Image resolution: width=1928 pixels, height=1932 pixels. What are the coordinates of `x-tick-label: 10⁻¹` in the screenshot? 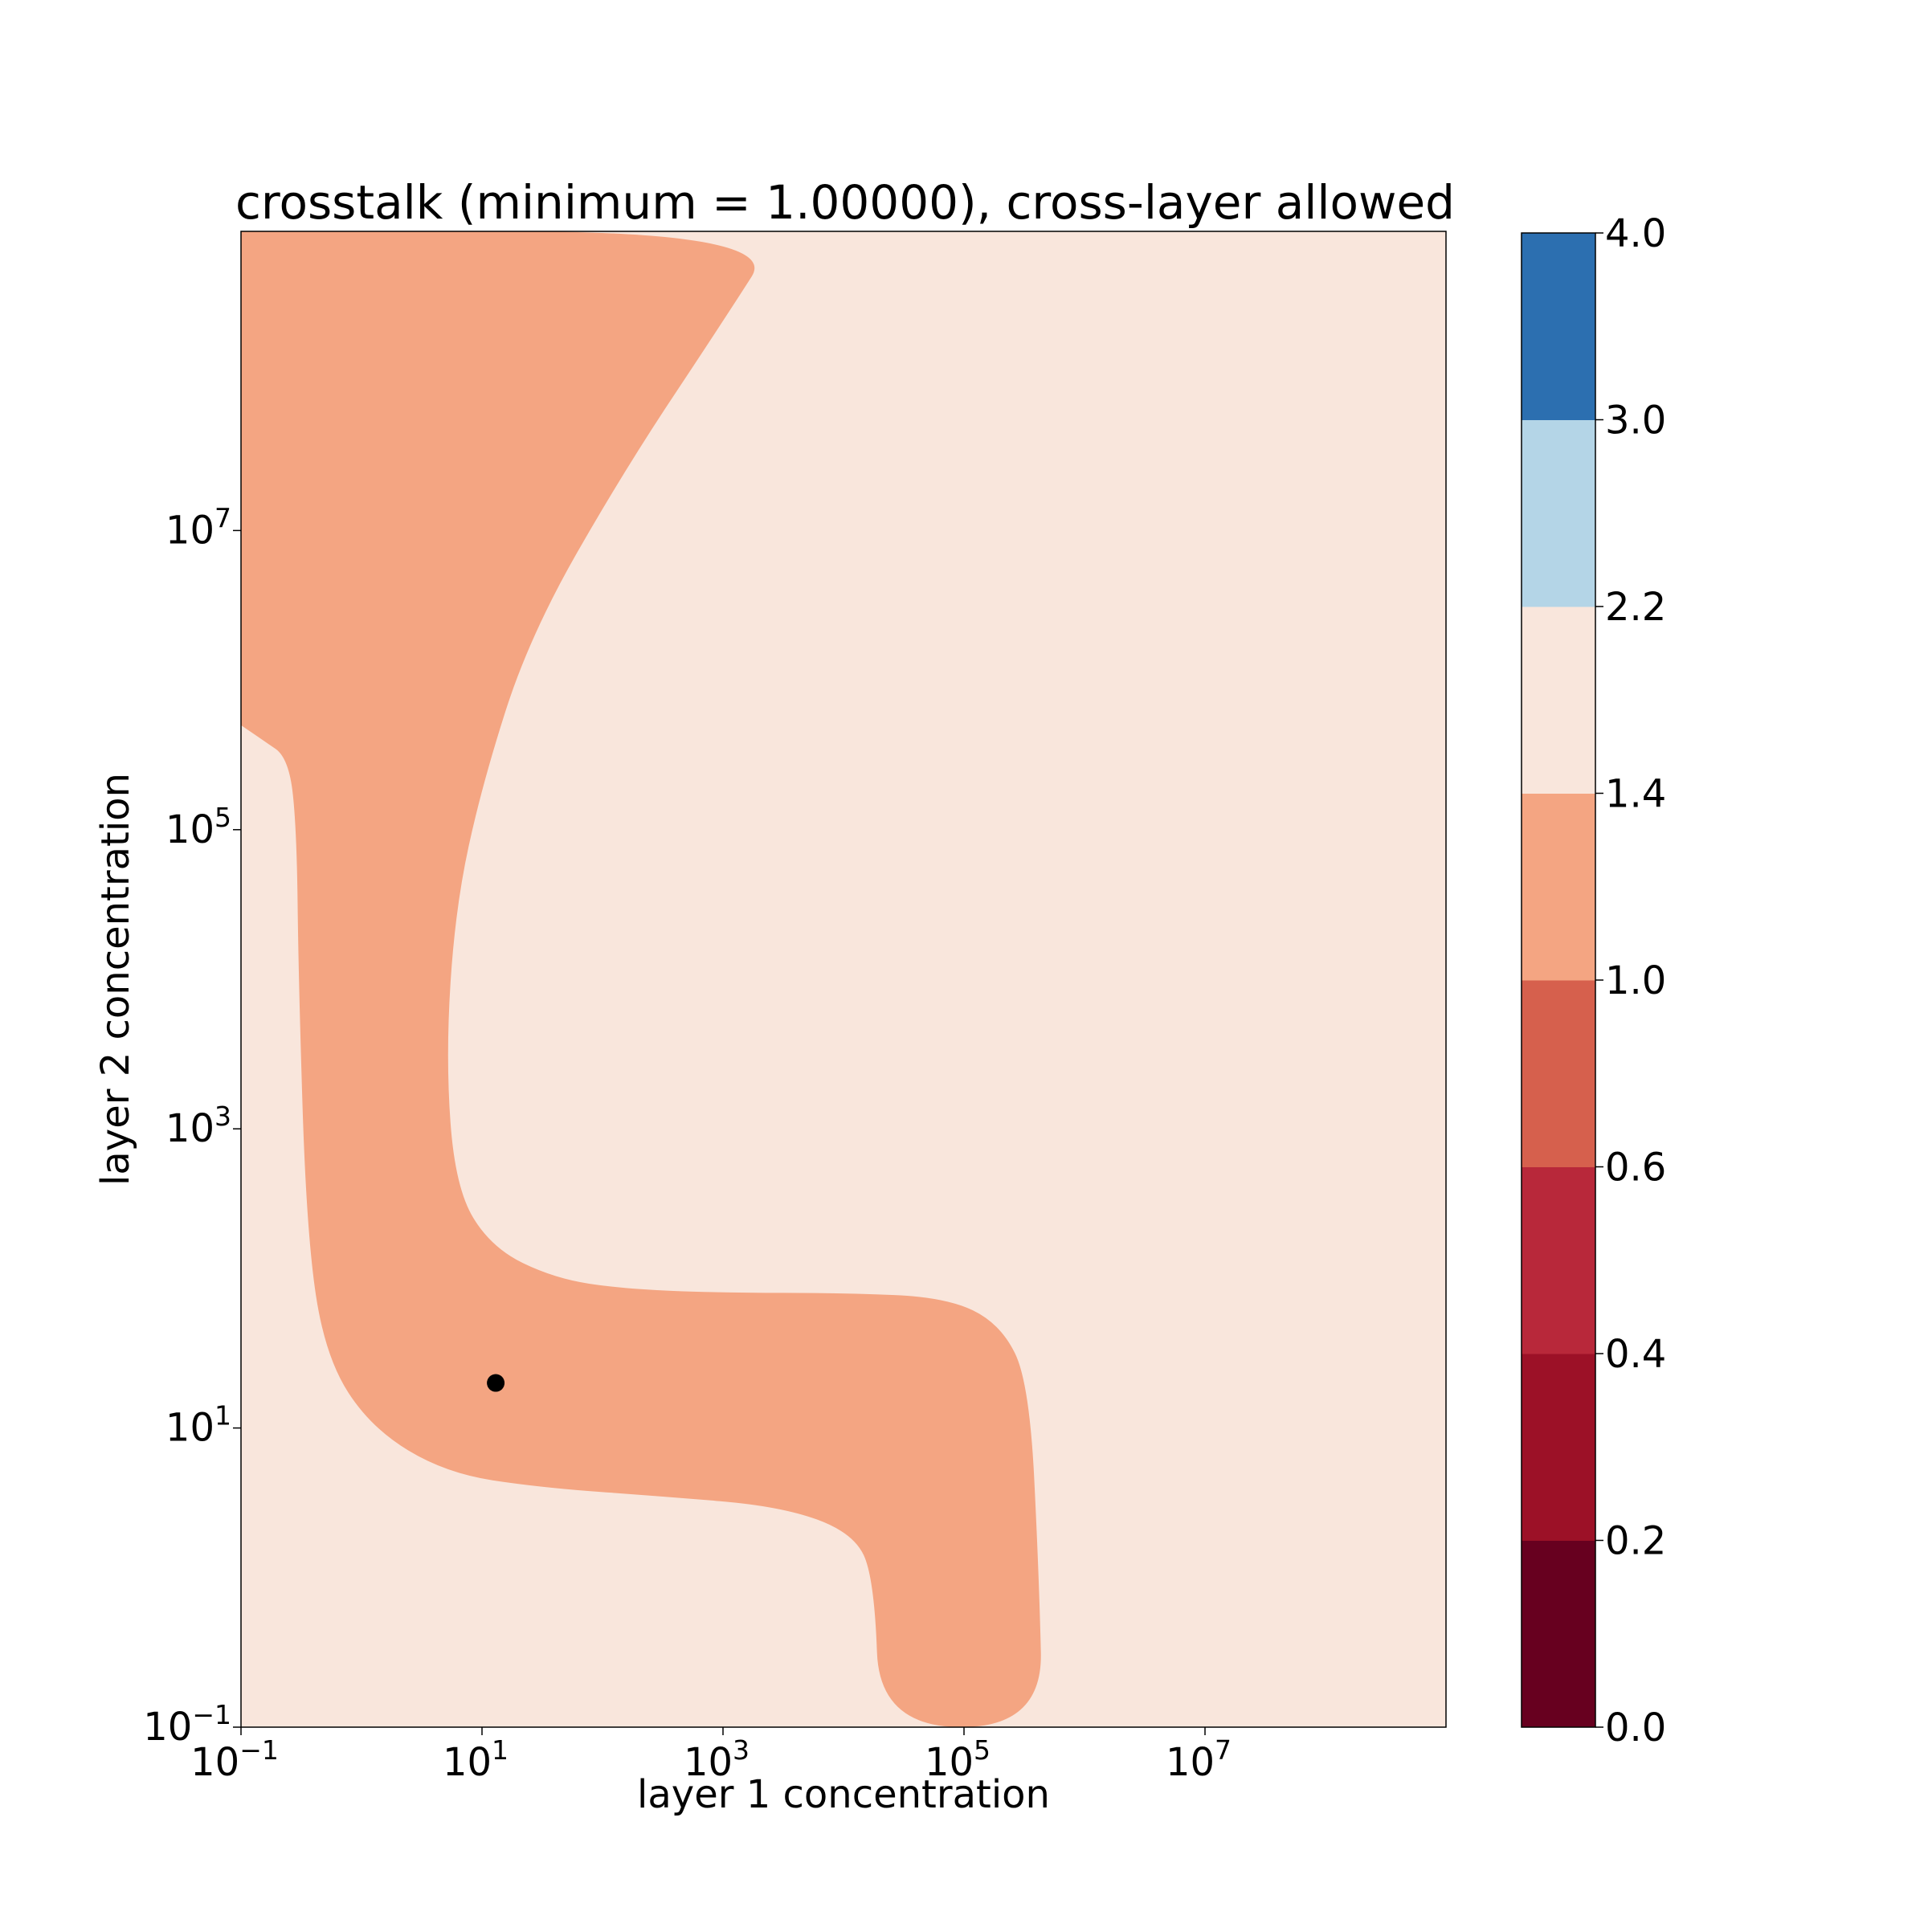 It's located at (234, 1760).